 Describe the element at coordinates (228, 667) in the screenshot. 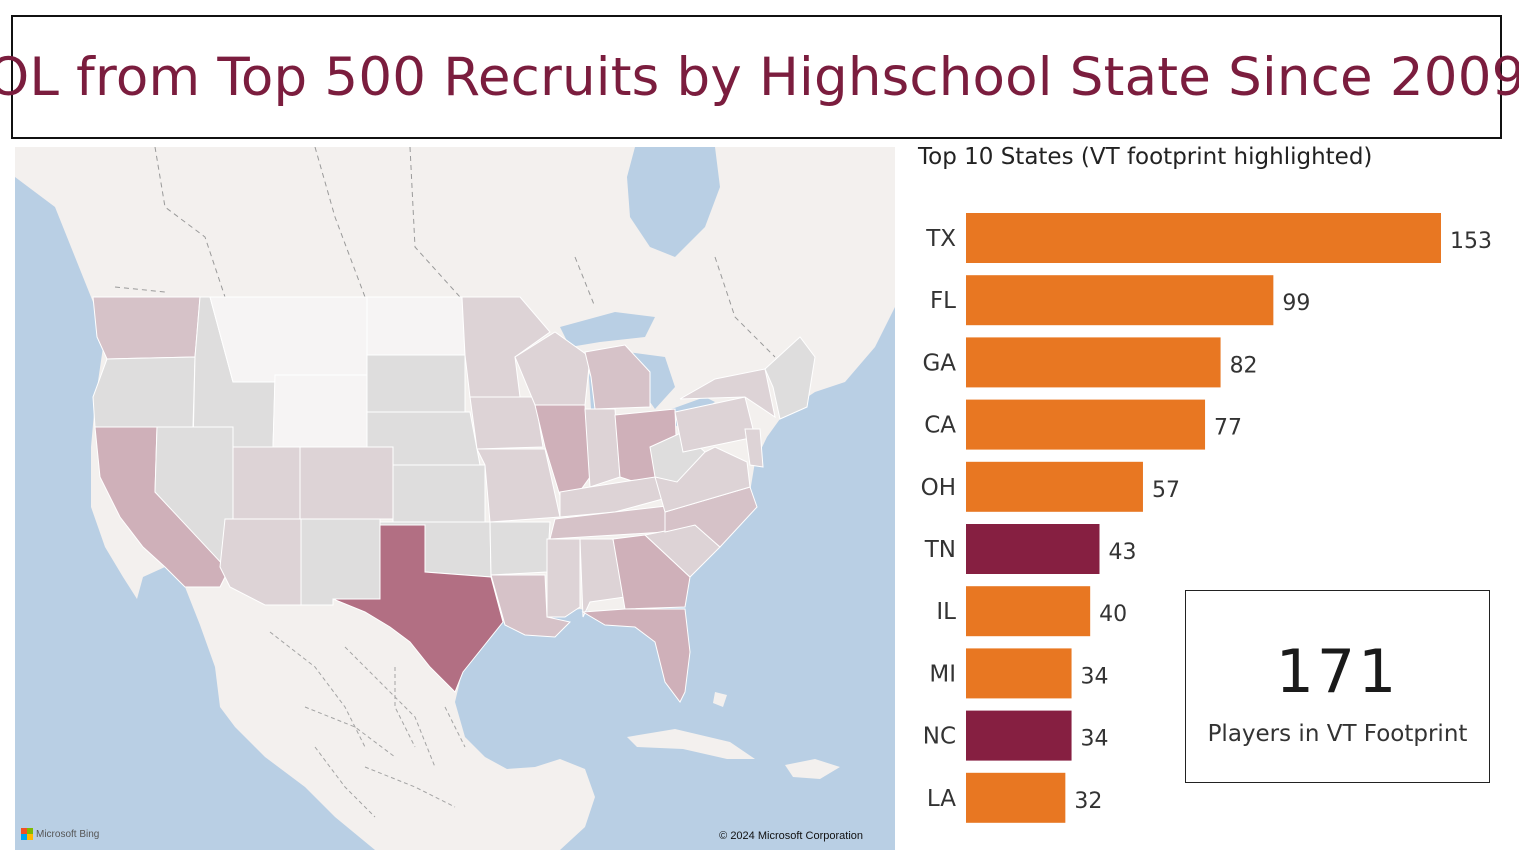

I see `baja-land` at that location.